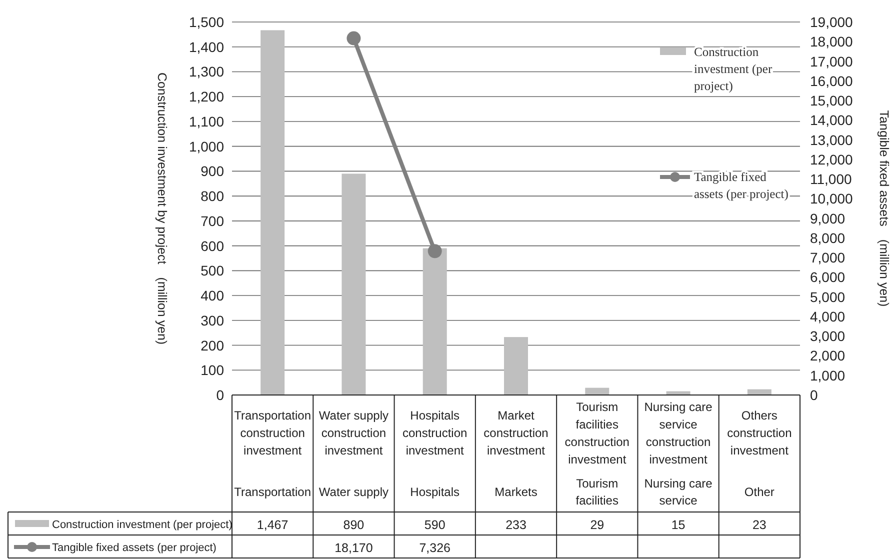 The image size is (892, 560). What do you see at coordinates (206, 72) in the screenshot?
I see `y-tick-label: 1,300` at bounding box center [206, 72].